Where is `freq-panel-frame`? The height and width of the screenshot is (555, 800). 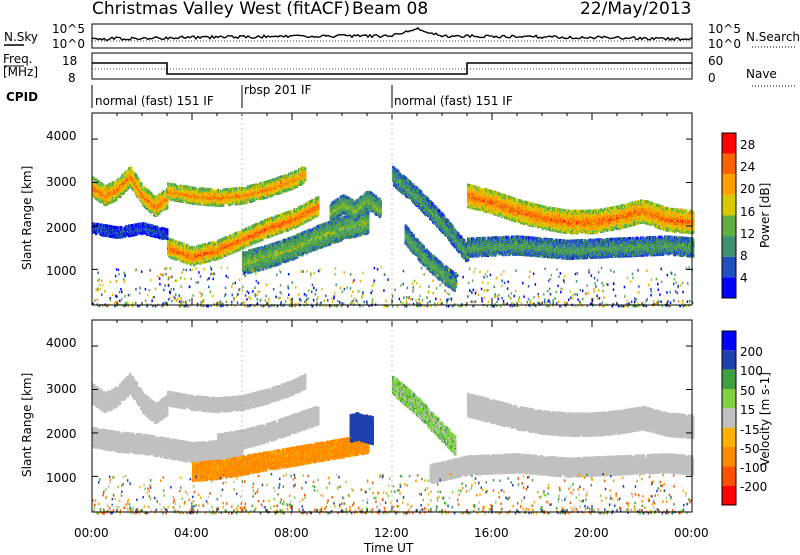 freq-panel-frame is located at coordinates (392, 66).